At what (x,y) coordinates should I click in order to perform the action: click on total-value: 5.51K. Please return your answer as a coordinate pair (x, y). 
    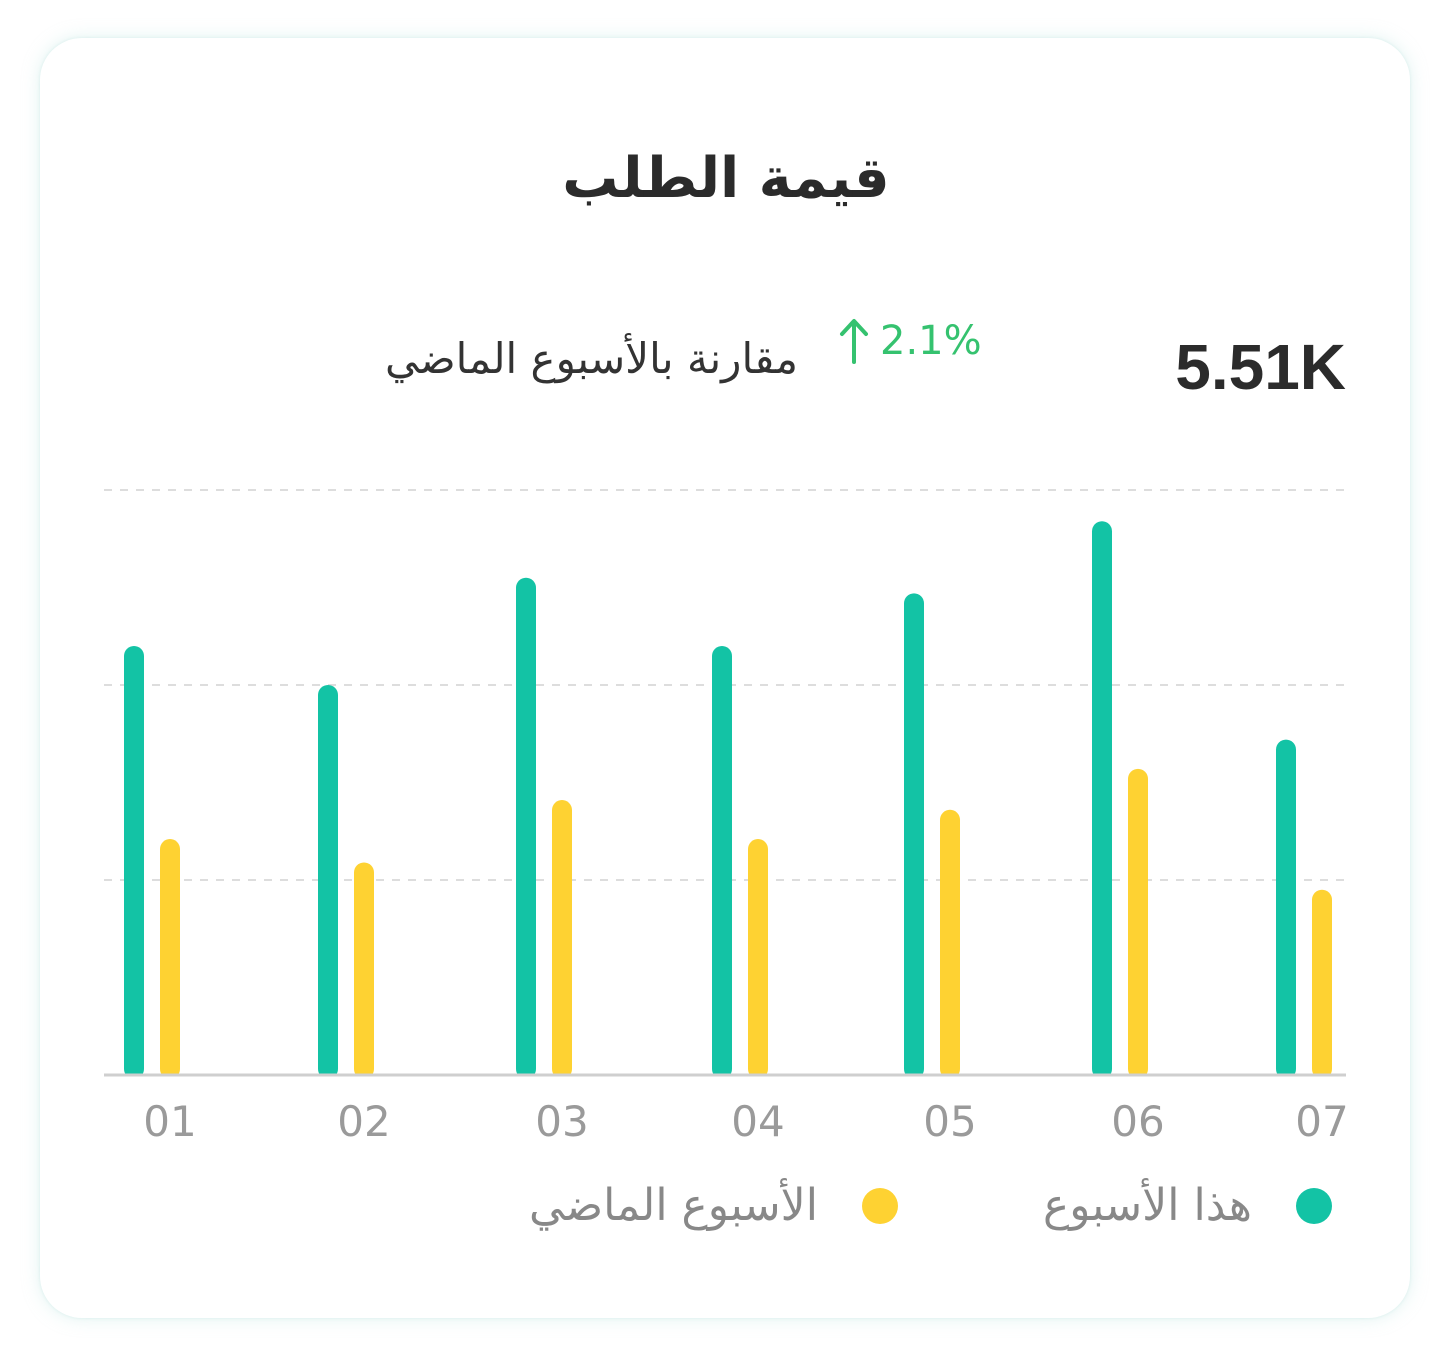
    Looking at the image, I should click on (1260, 367).